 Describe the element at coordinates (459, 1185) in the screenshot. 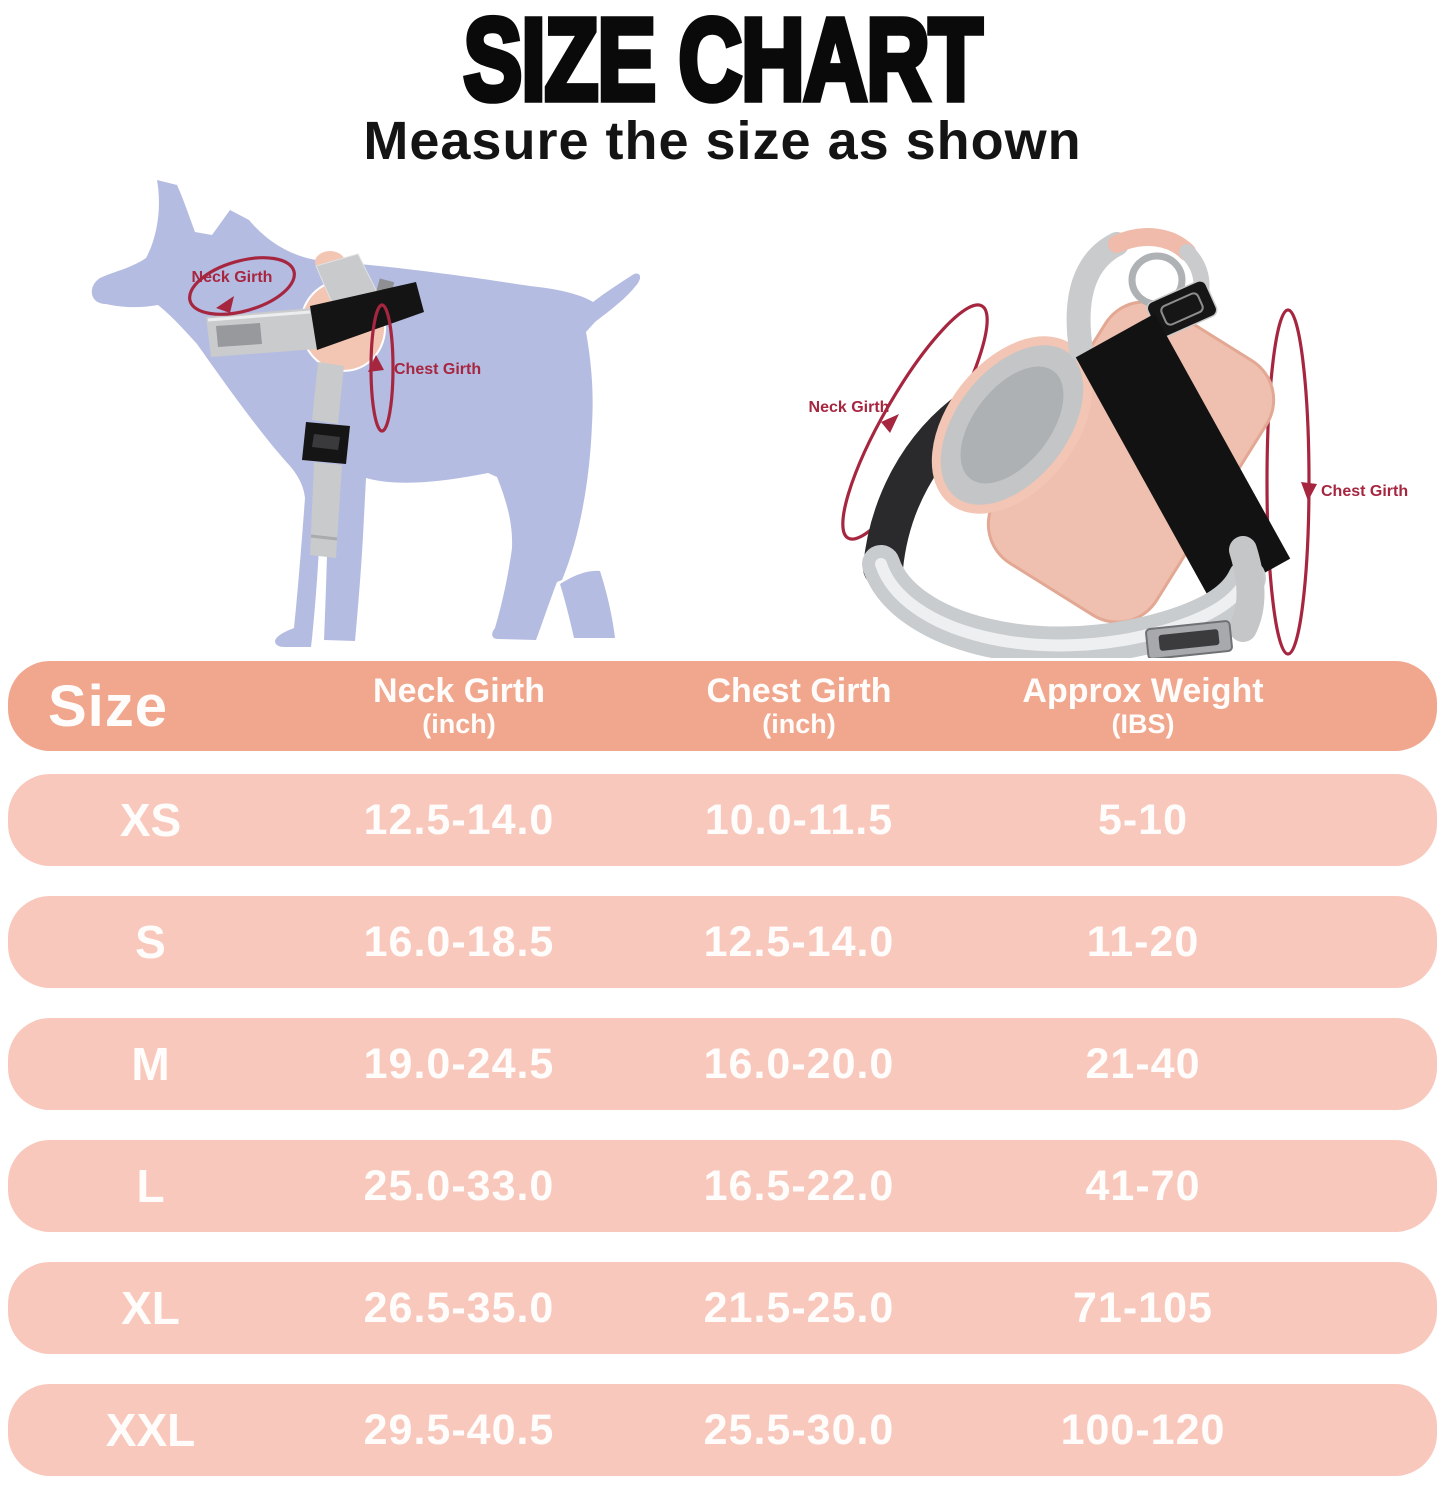

I see `neck-girth-cell: 25.0-33.0` at that location.